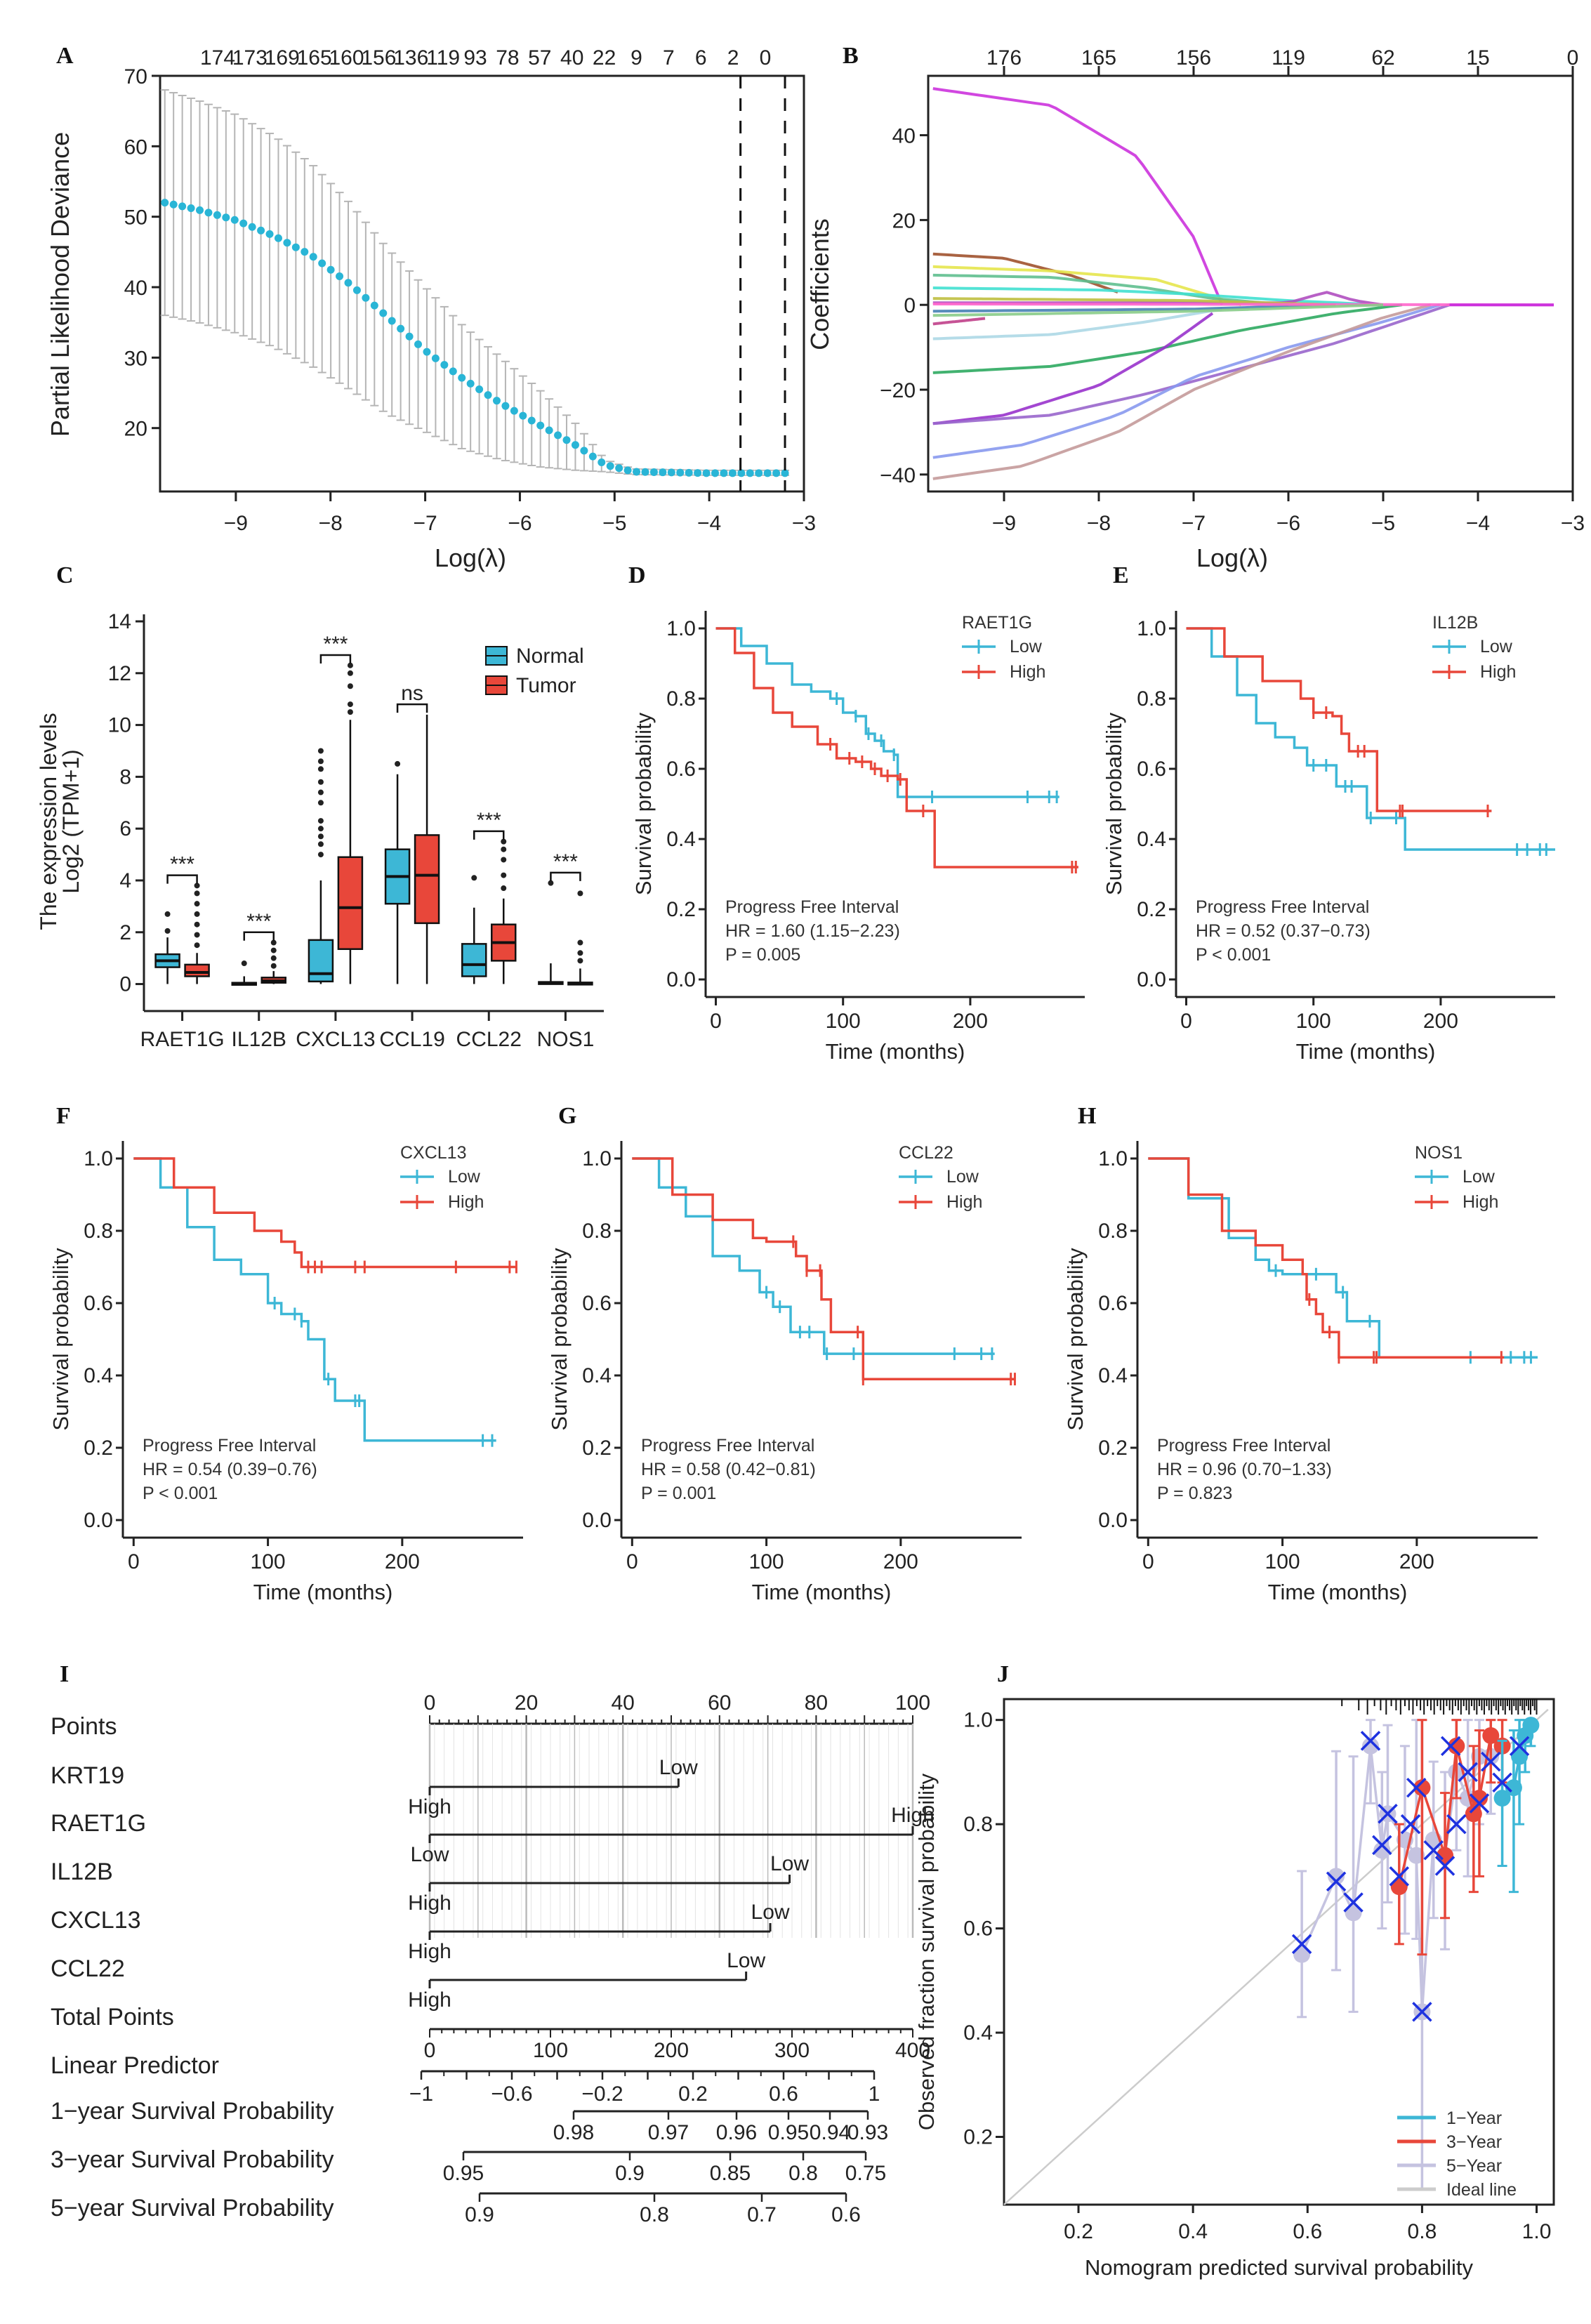 Image resolution: width=1591 pixels, height=2324 pixels. Describe the element at coordinates (789, 2132) in the screenshot. I see `survival-prob-label: 0.95` at that location.